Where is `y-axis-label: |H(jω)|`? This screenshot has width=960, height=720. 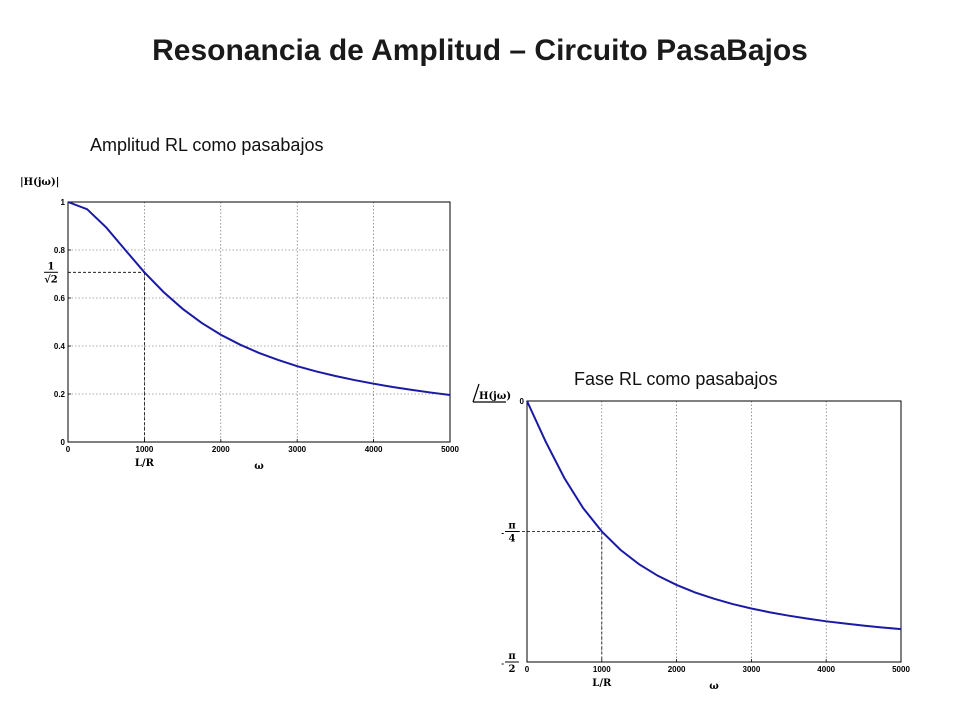
y-axis-label: |H(jω)| is located at coordinates (39, 182).